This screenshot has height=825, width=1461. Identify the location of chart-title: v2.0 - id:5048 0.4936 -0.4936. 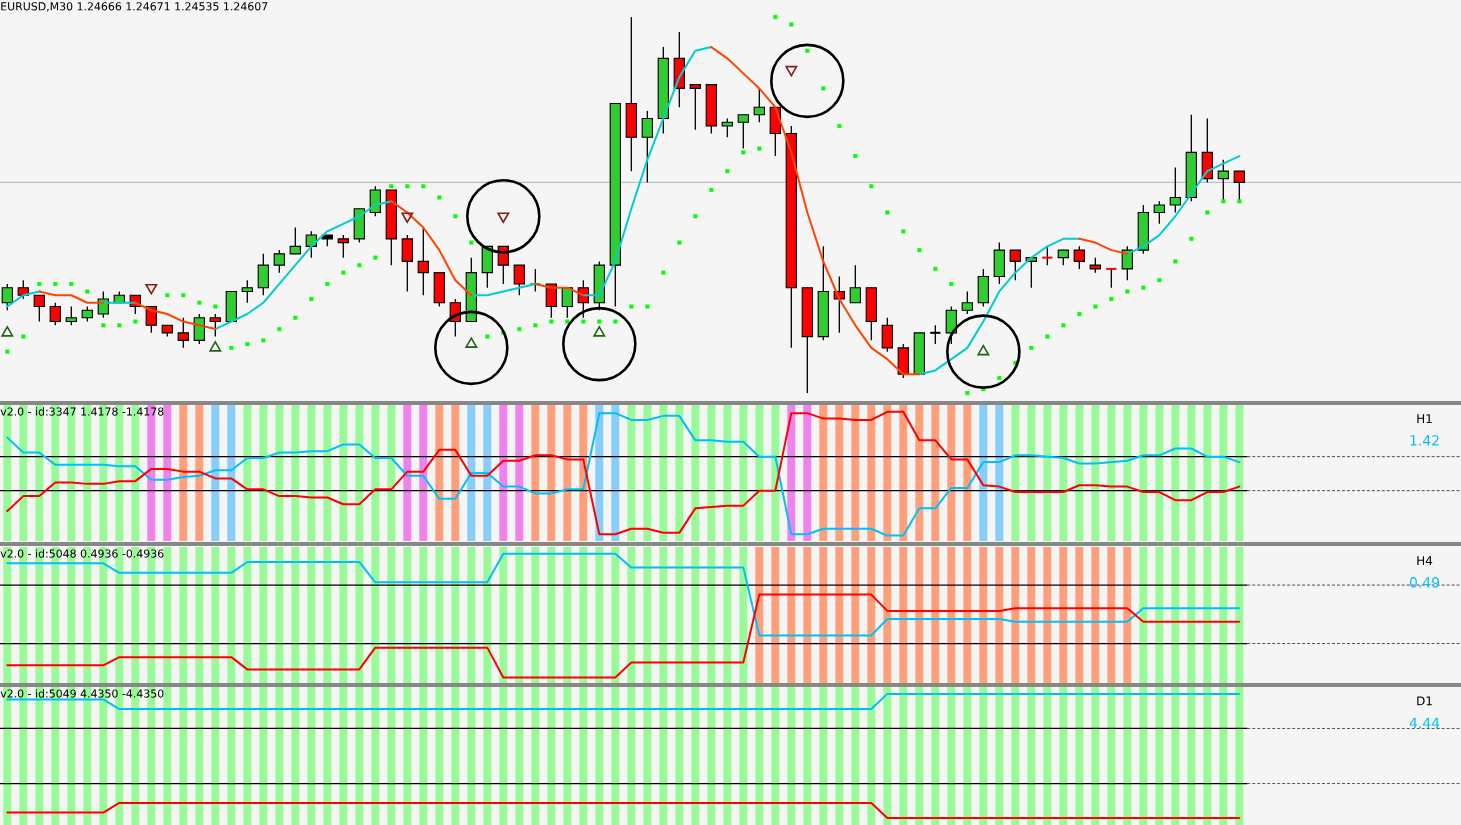
(82, 553).